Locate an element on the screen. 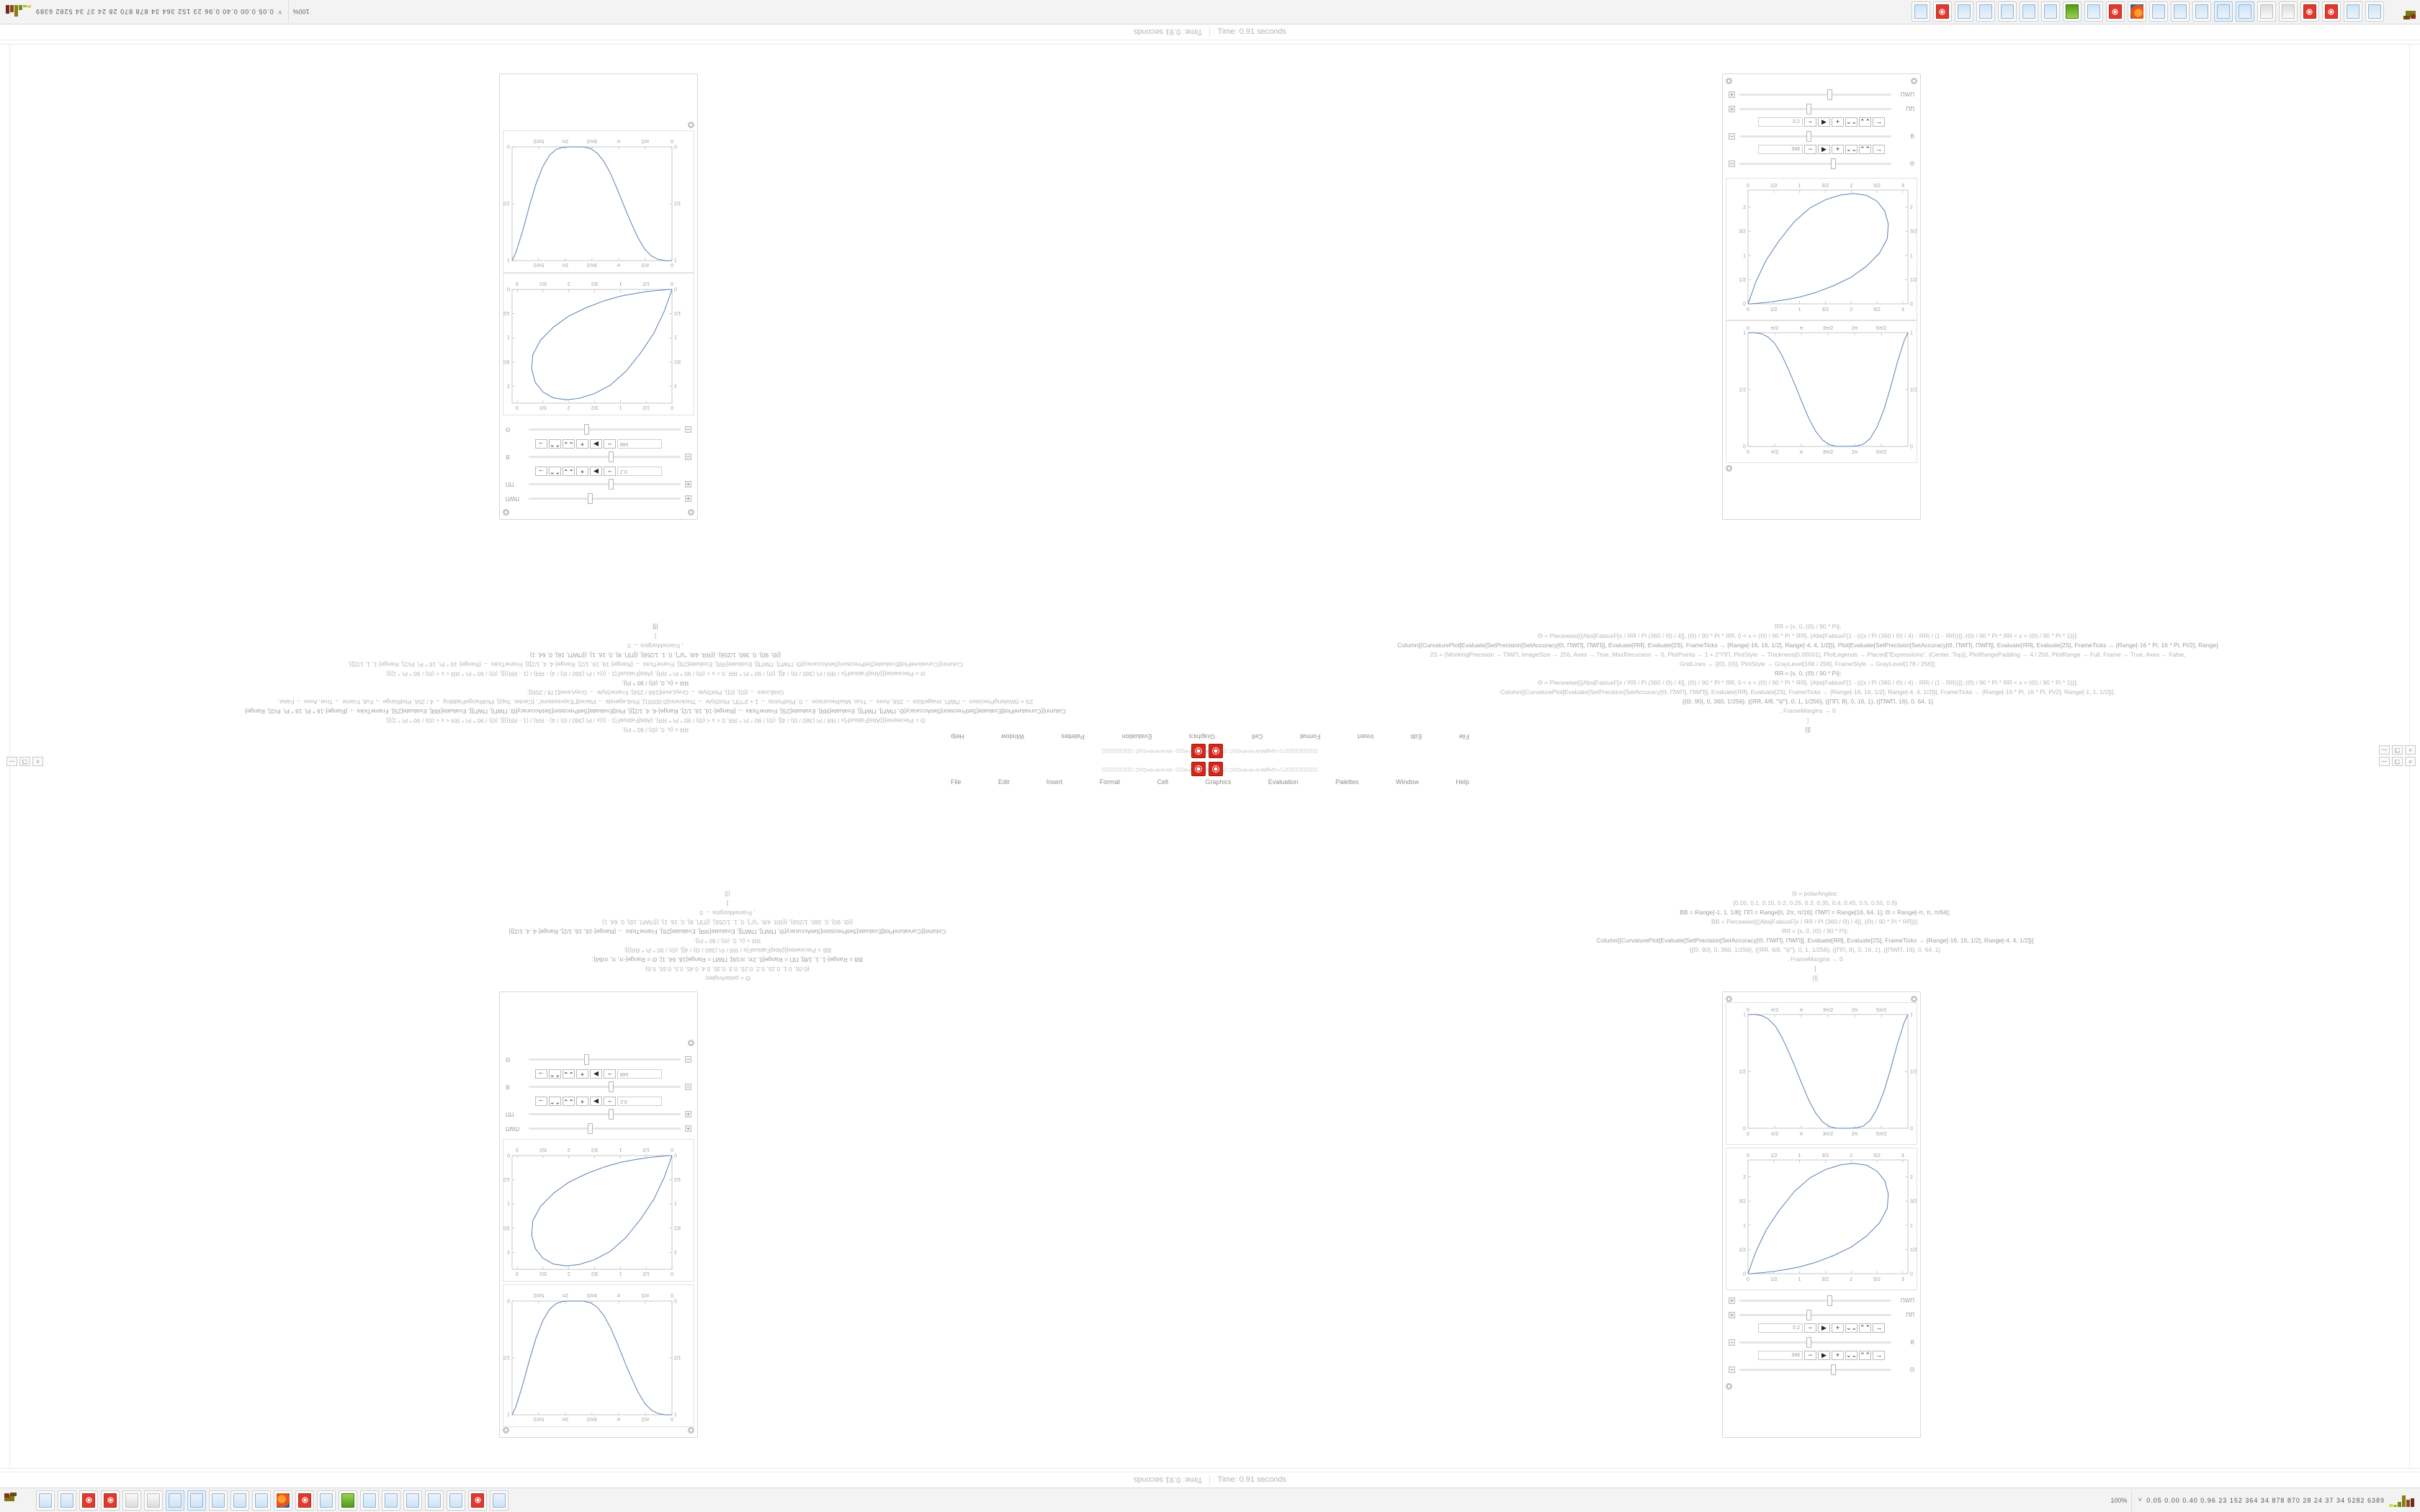  code-line: , FrameMargins → 0 is located at coordinates (727, 913).